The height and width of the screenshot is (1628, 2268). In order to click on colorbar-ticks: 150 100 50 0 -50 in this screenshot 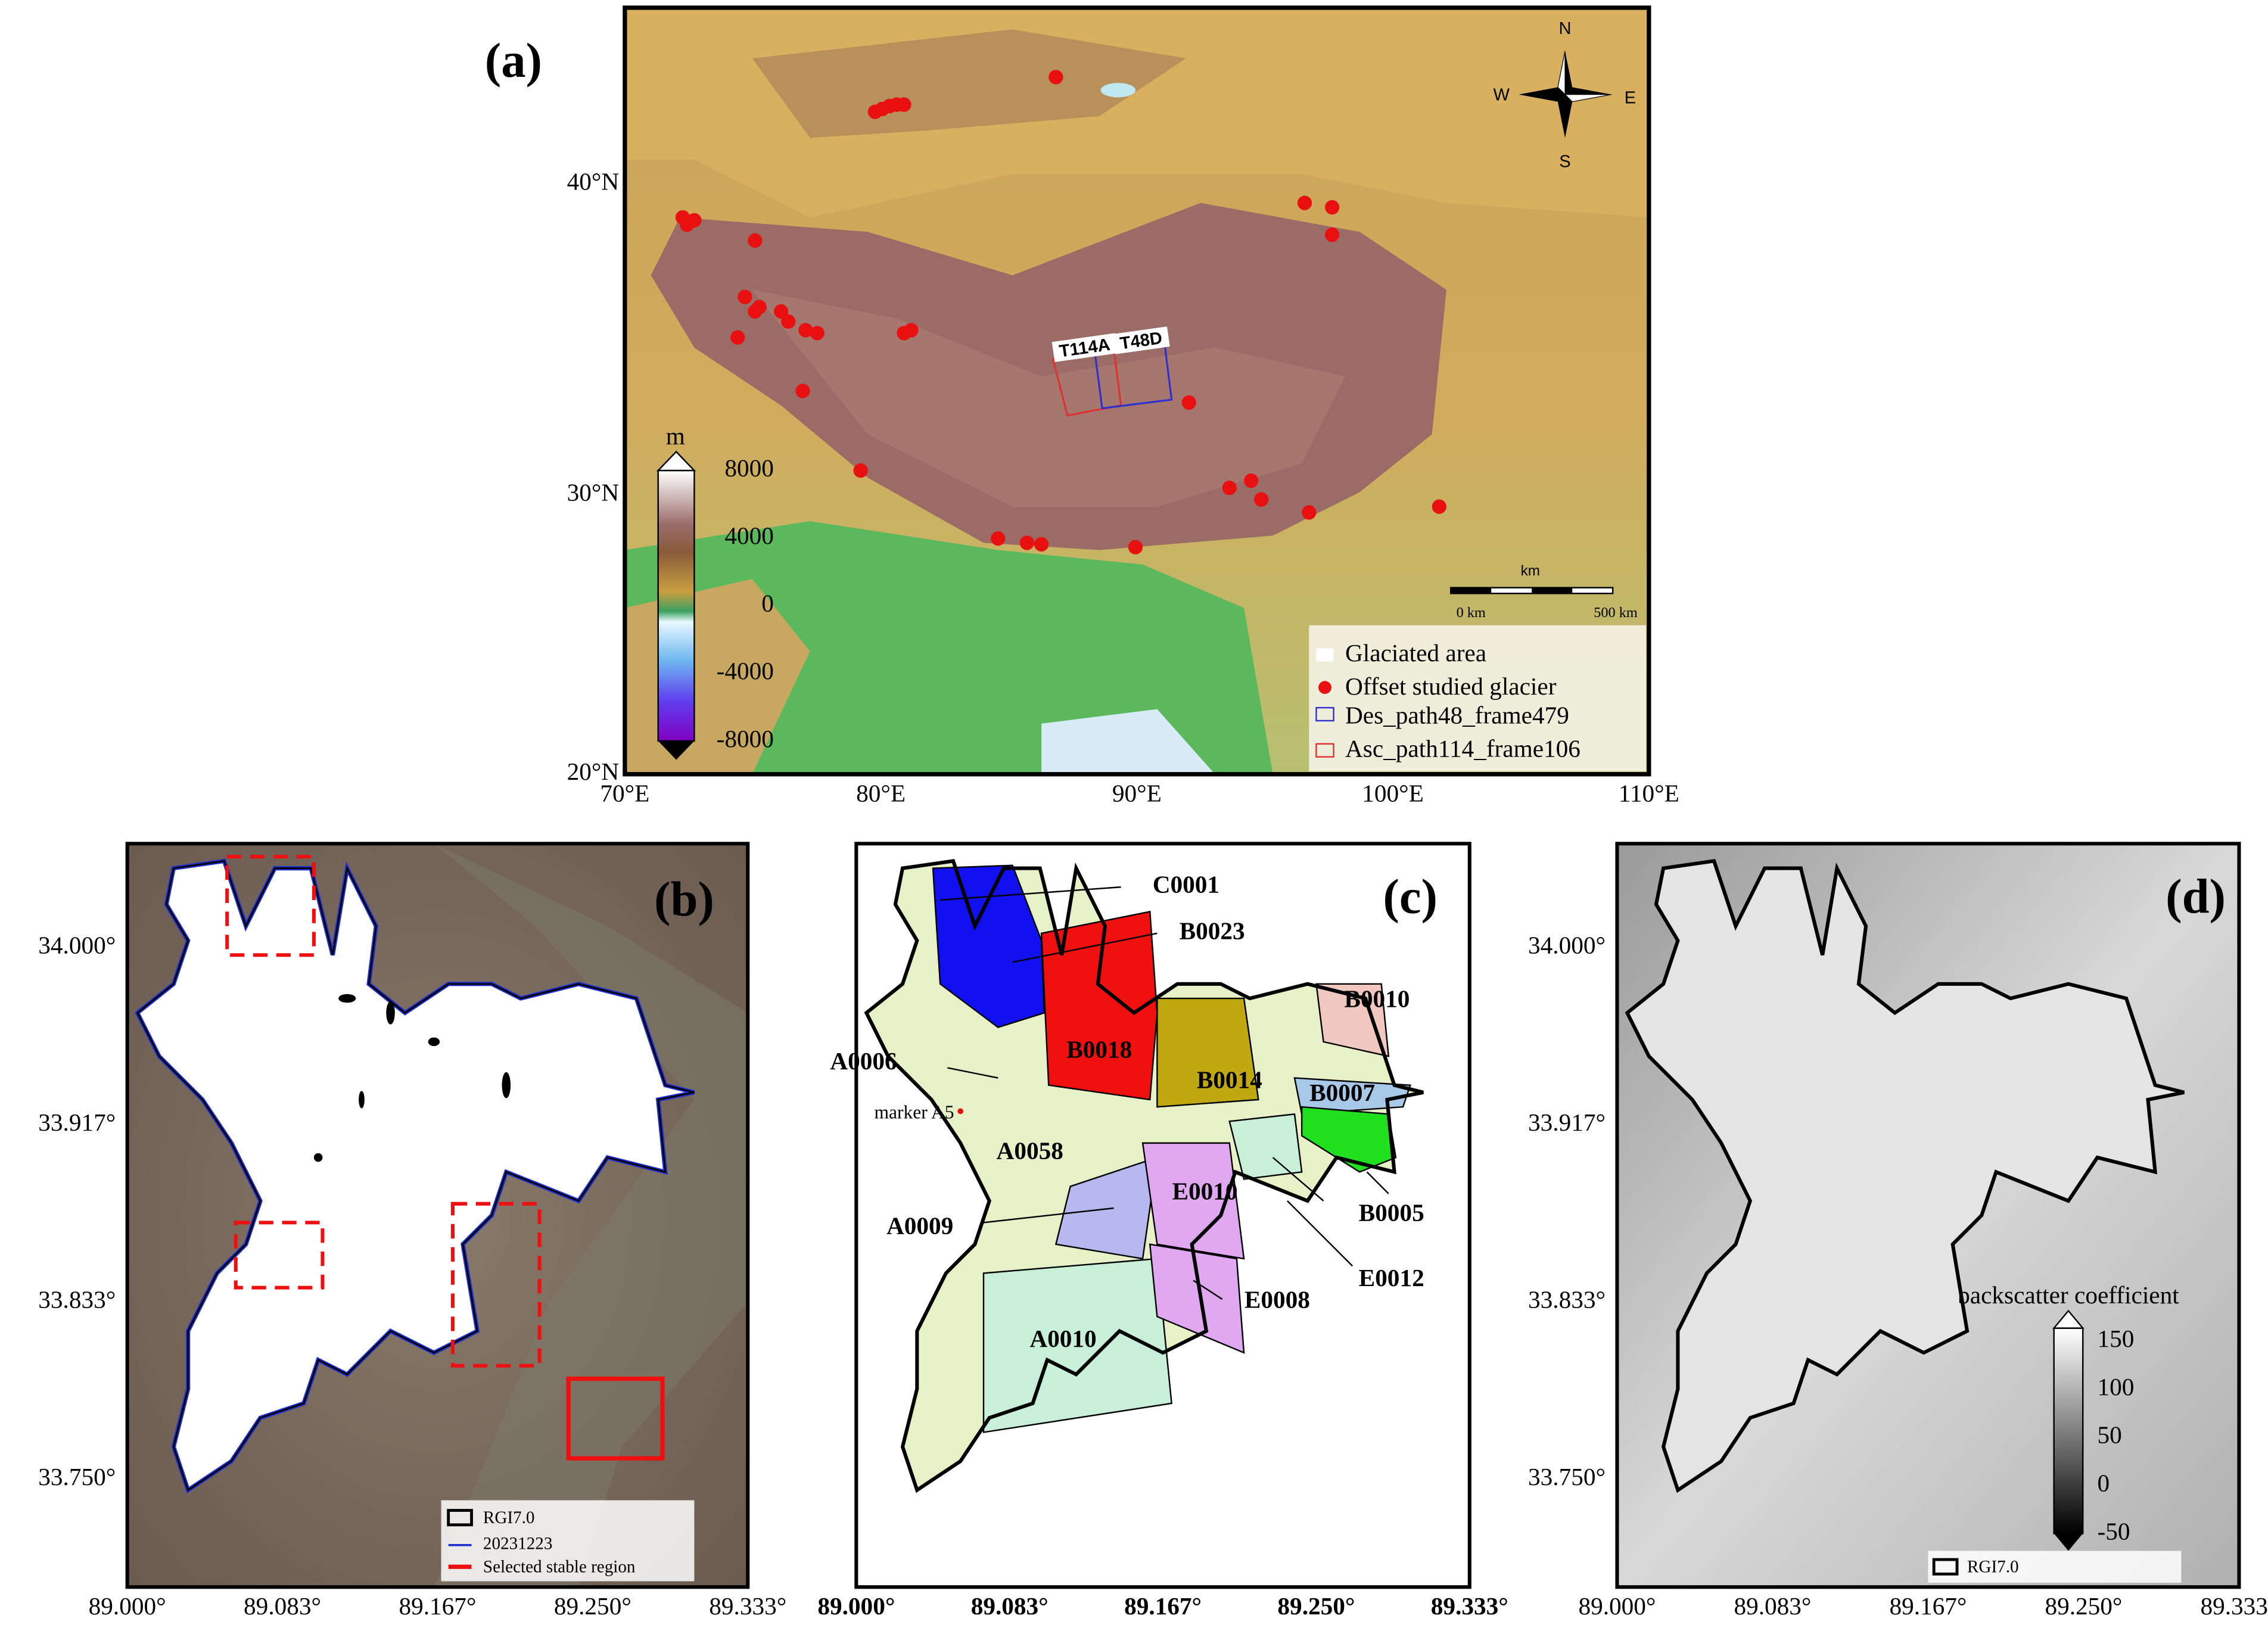, I will do `click(2116, 1435)`.